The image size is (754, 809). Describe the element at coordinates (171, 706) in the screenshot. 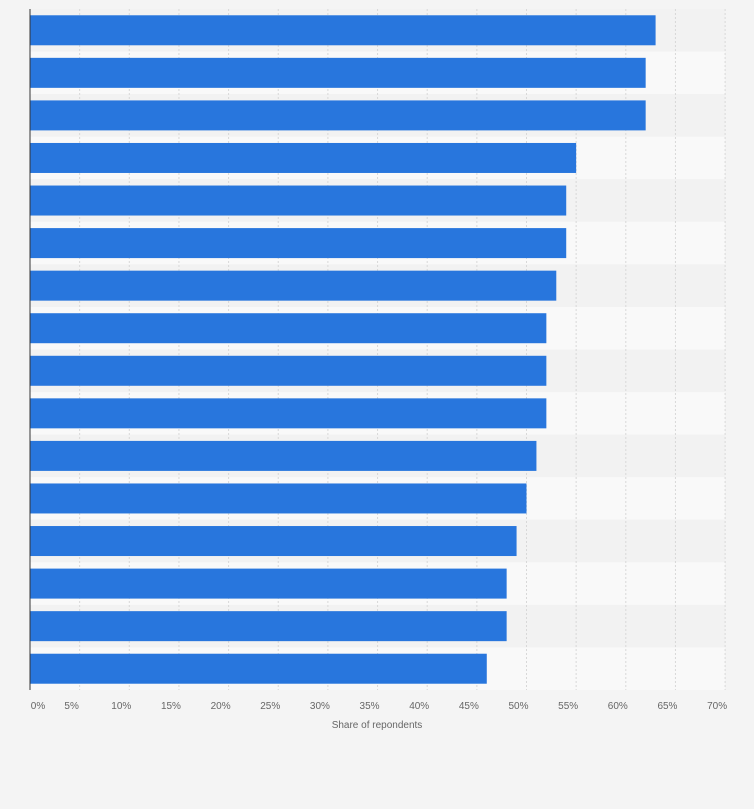

I see `x-tick-label: 15%` at that location.